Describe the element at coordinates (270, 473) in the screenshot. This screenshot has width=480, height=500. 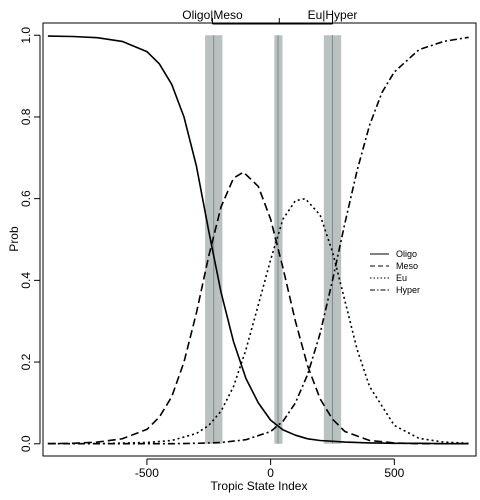
I see `x-tick-label: 0` at that location.